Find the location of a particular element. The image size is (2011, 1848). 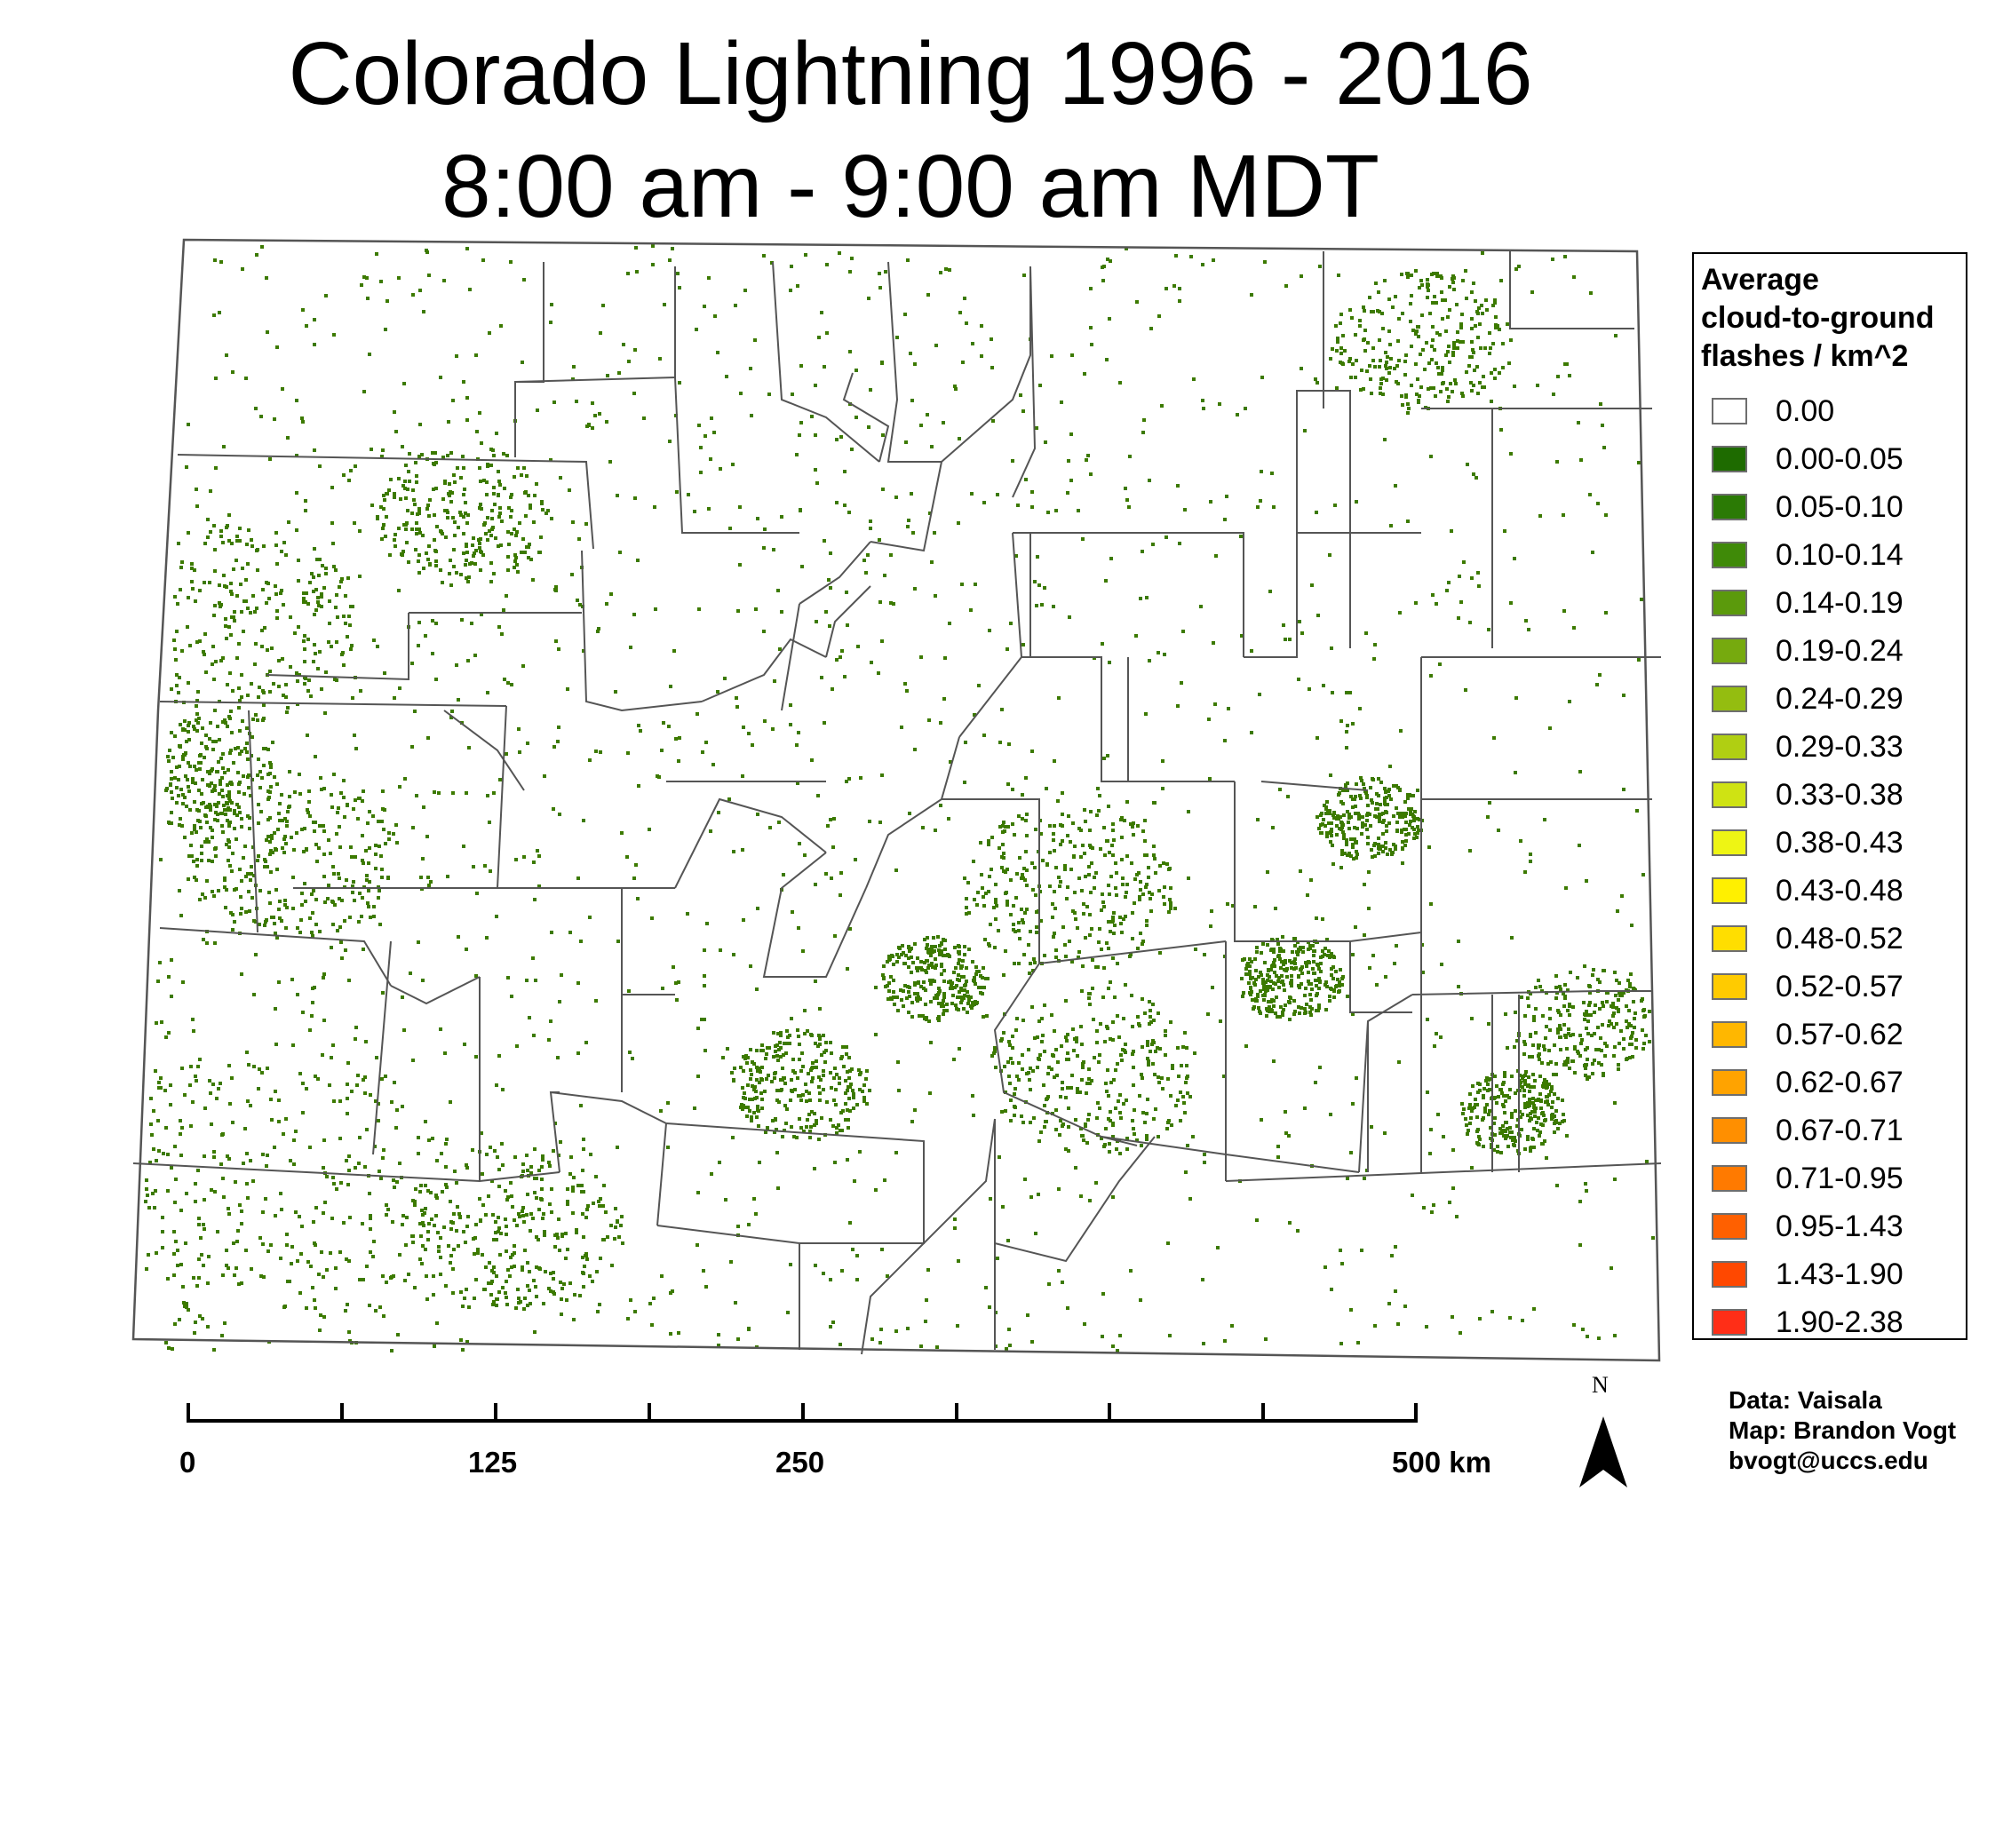

legend-label: 0.95-1.43 is located at coordinates (1840, 1226).